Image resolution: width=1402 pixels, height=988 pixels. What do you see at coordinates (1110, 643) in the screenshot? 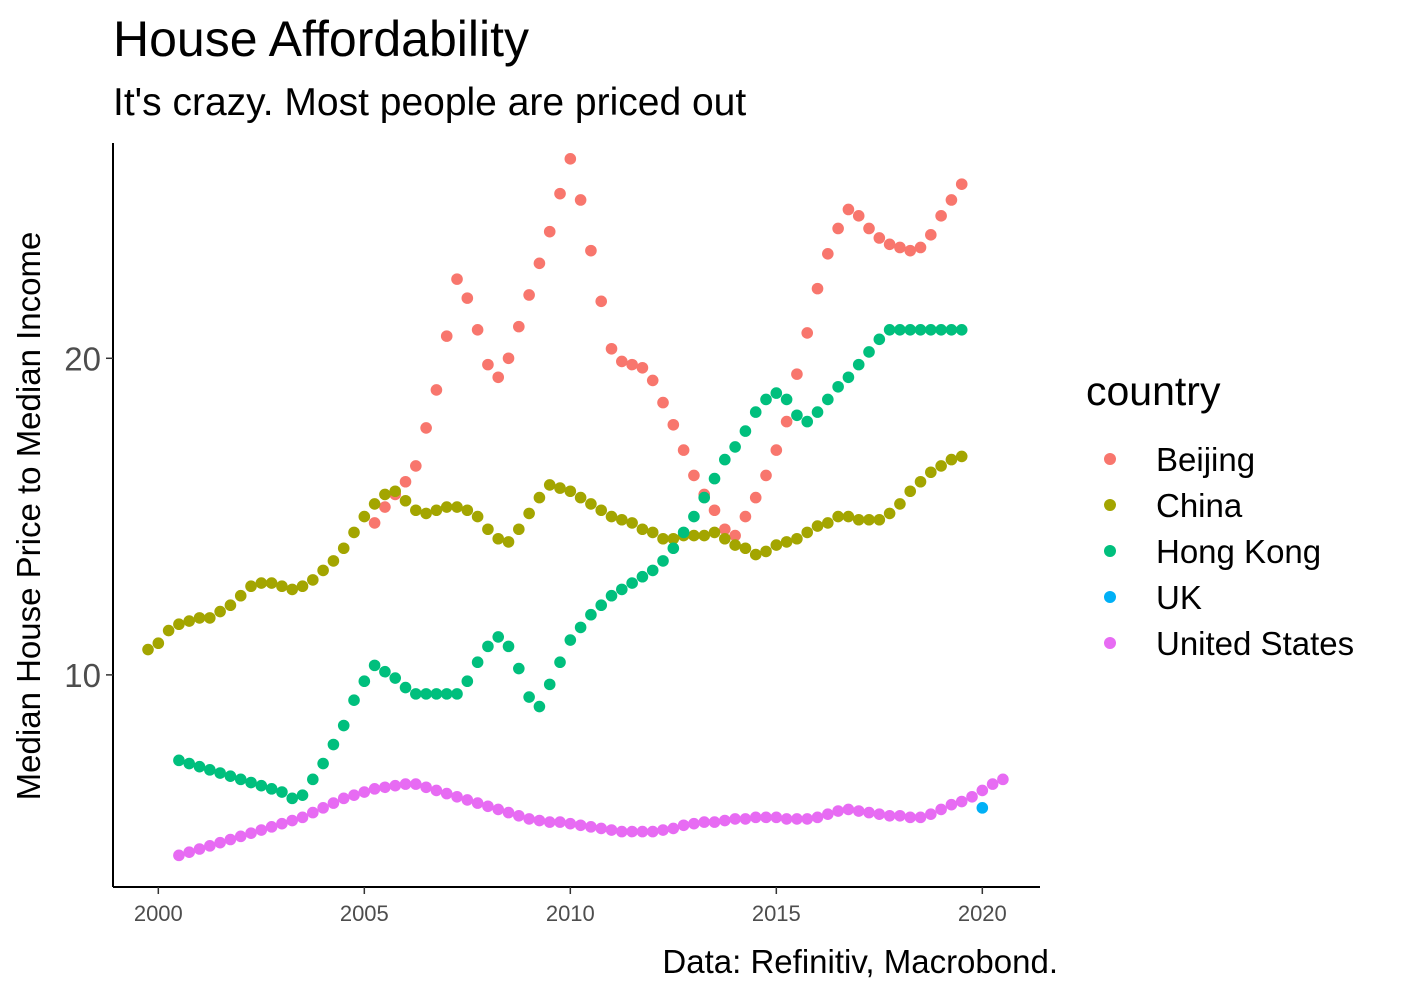
I see `legend-key-united-states` at bounding box center [1110, 643].